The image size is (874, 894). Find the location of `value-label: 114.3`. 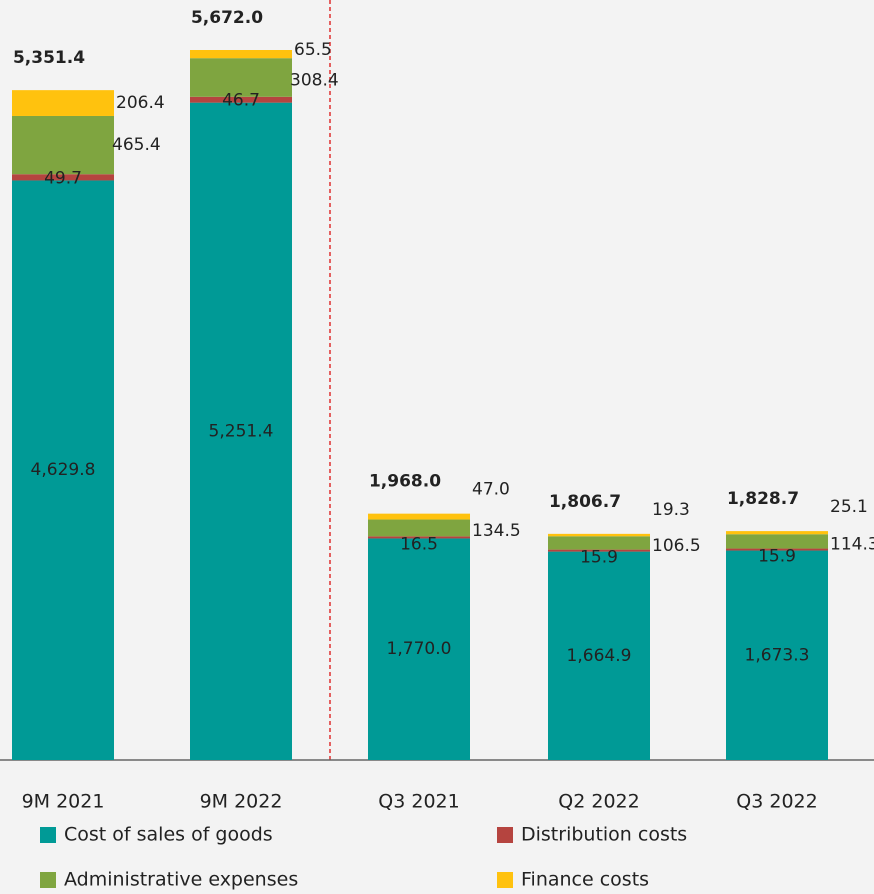

value-label: 114.3 is located at coordinates (852, 544).